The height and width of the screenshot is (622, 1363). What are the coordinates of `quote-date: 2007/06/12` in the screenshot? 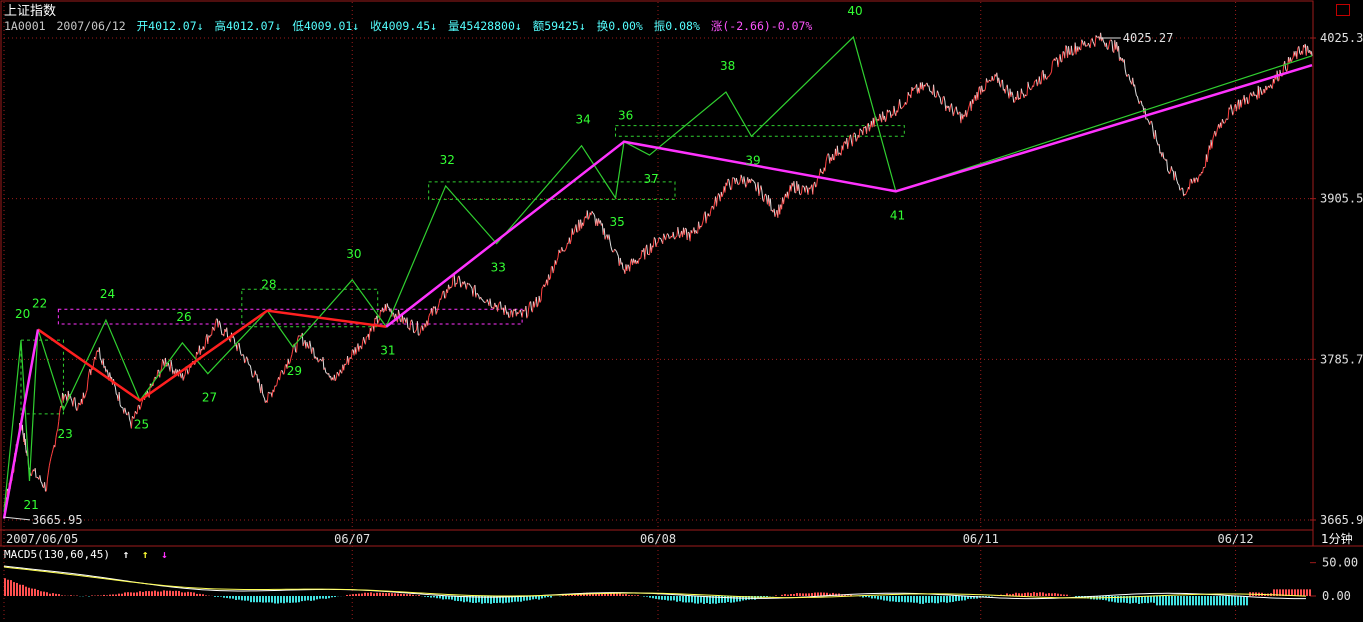 It's located at (91, 26).